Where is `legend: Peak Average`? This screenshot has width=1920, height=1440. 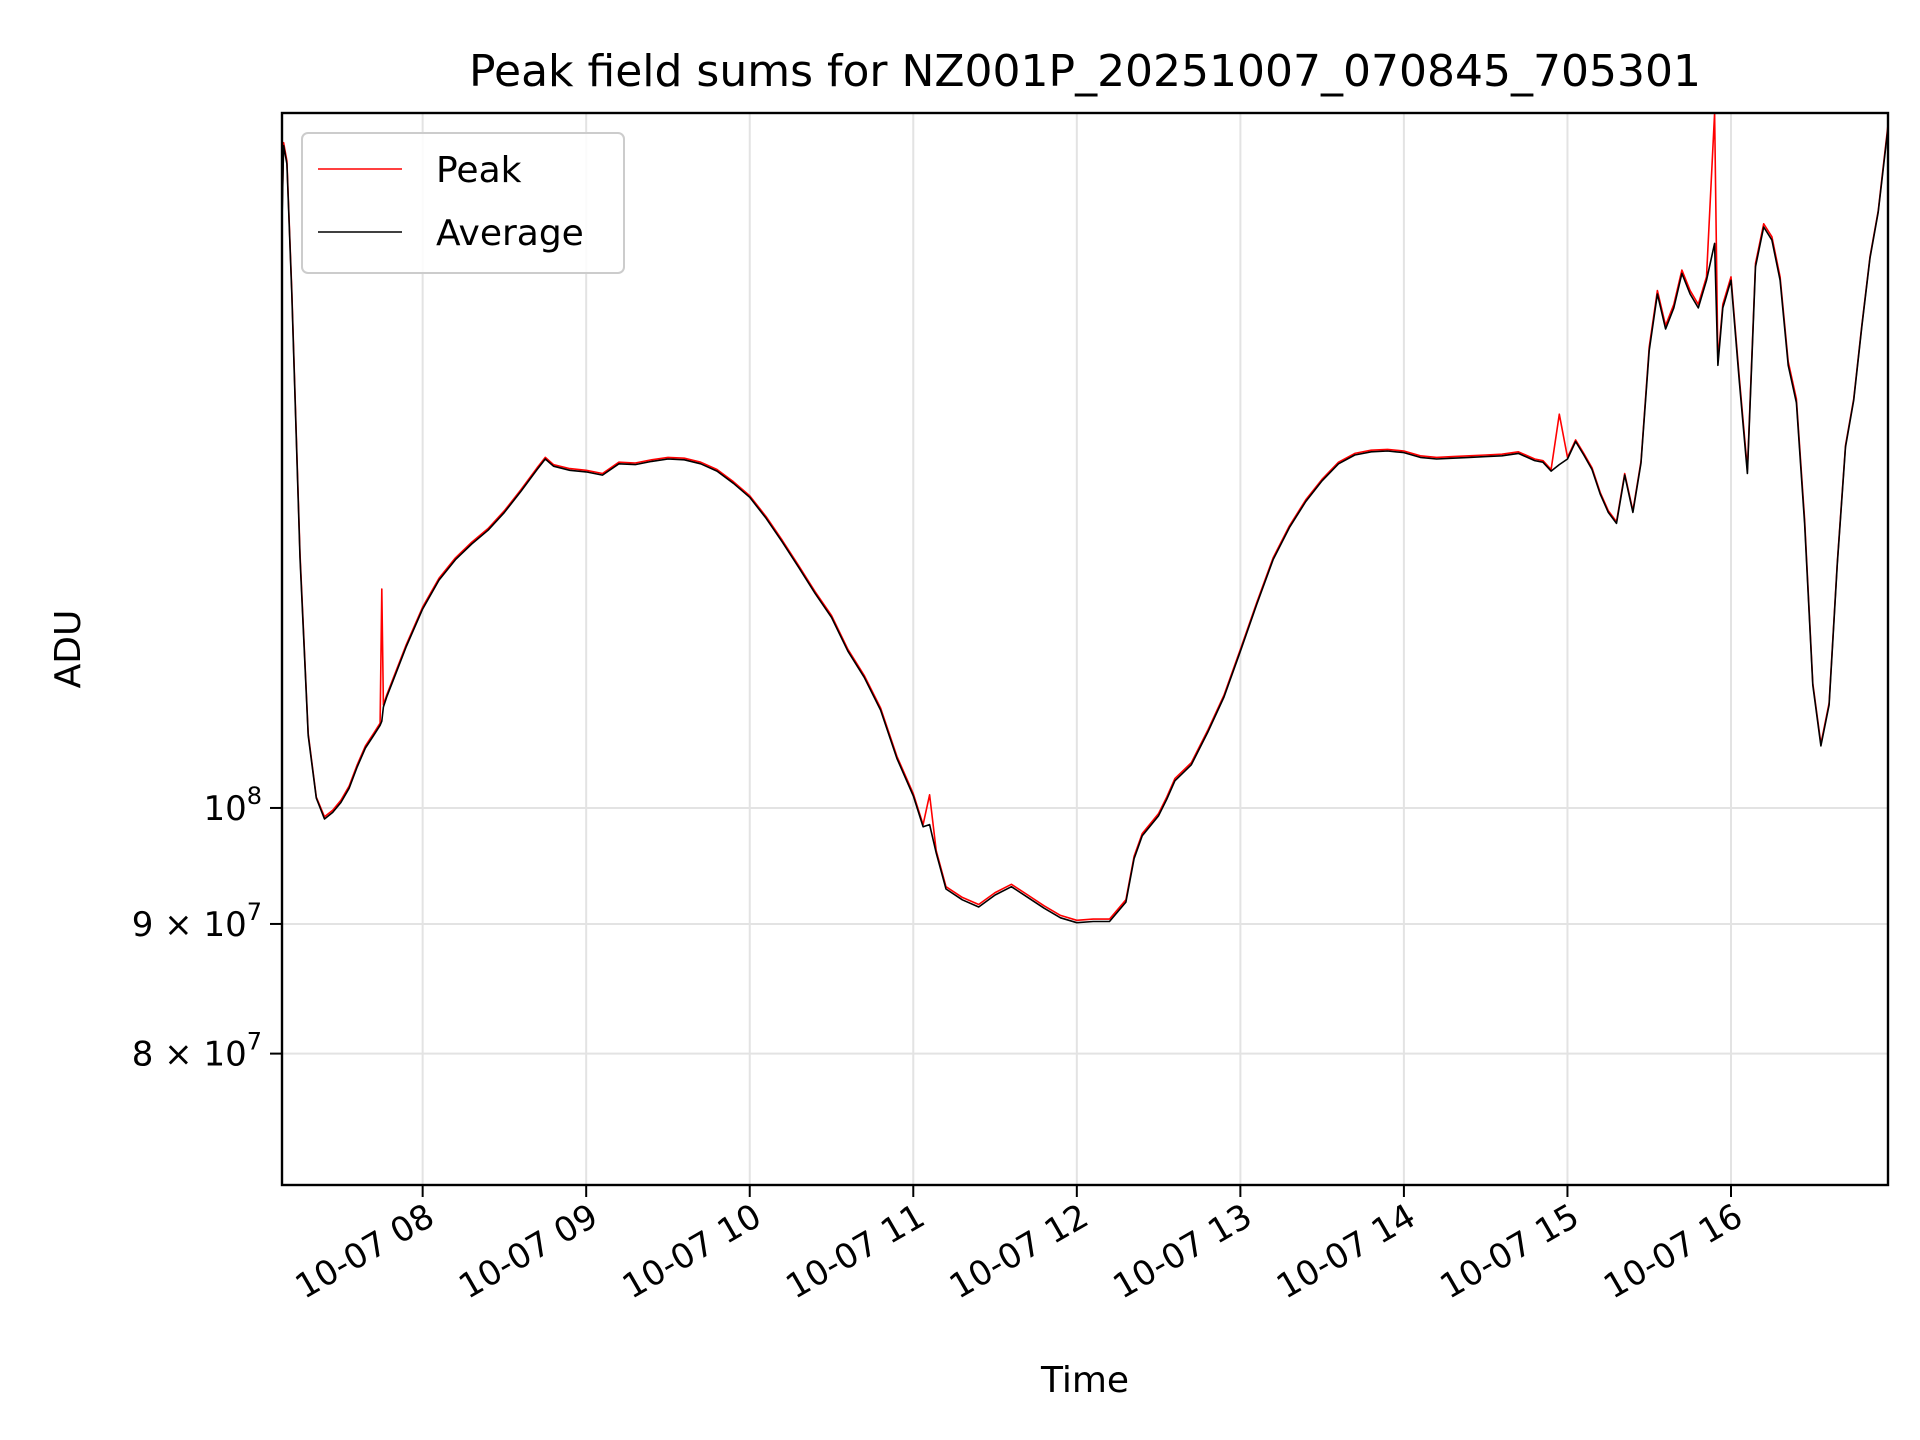 legend: Peak Average is located at coordinates (463, 203).